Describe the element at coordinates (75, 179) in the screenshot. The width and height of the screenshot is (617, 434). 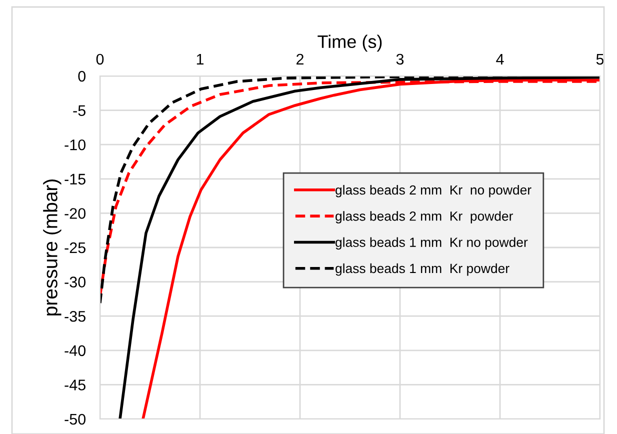
I see `y-tick-label: -15` at that location.